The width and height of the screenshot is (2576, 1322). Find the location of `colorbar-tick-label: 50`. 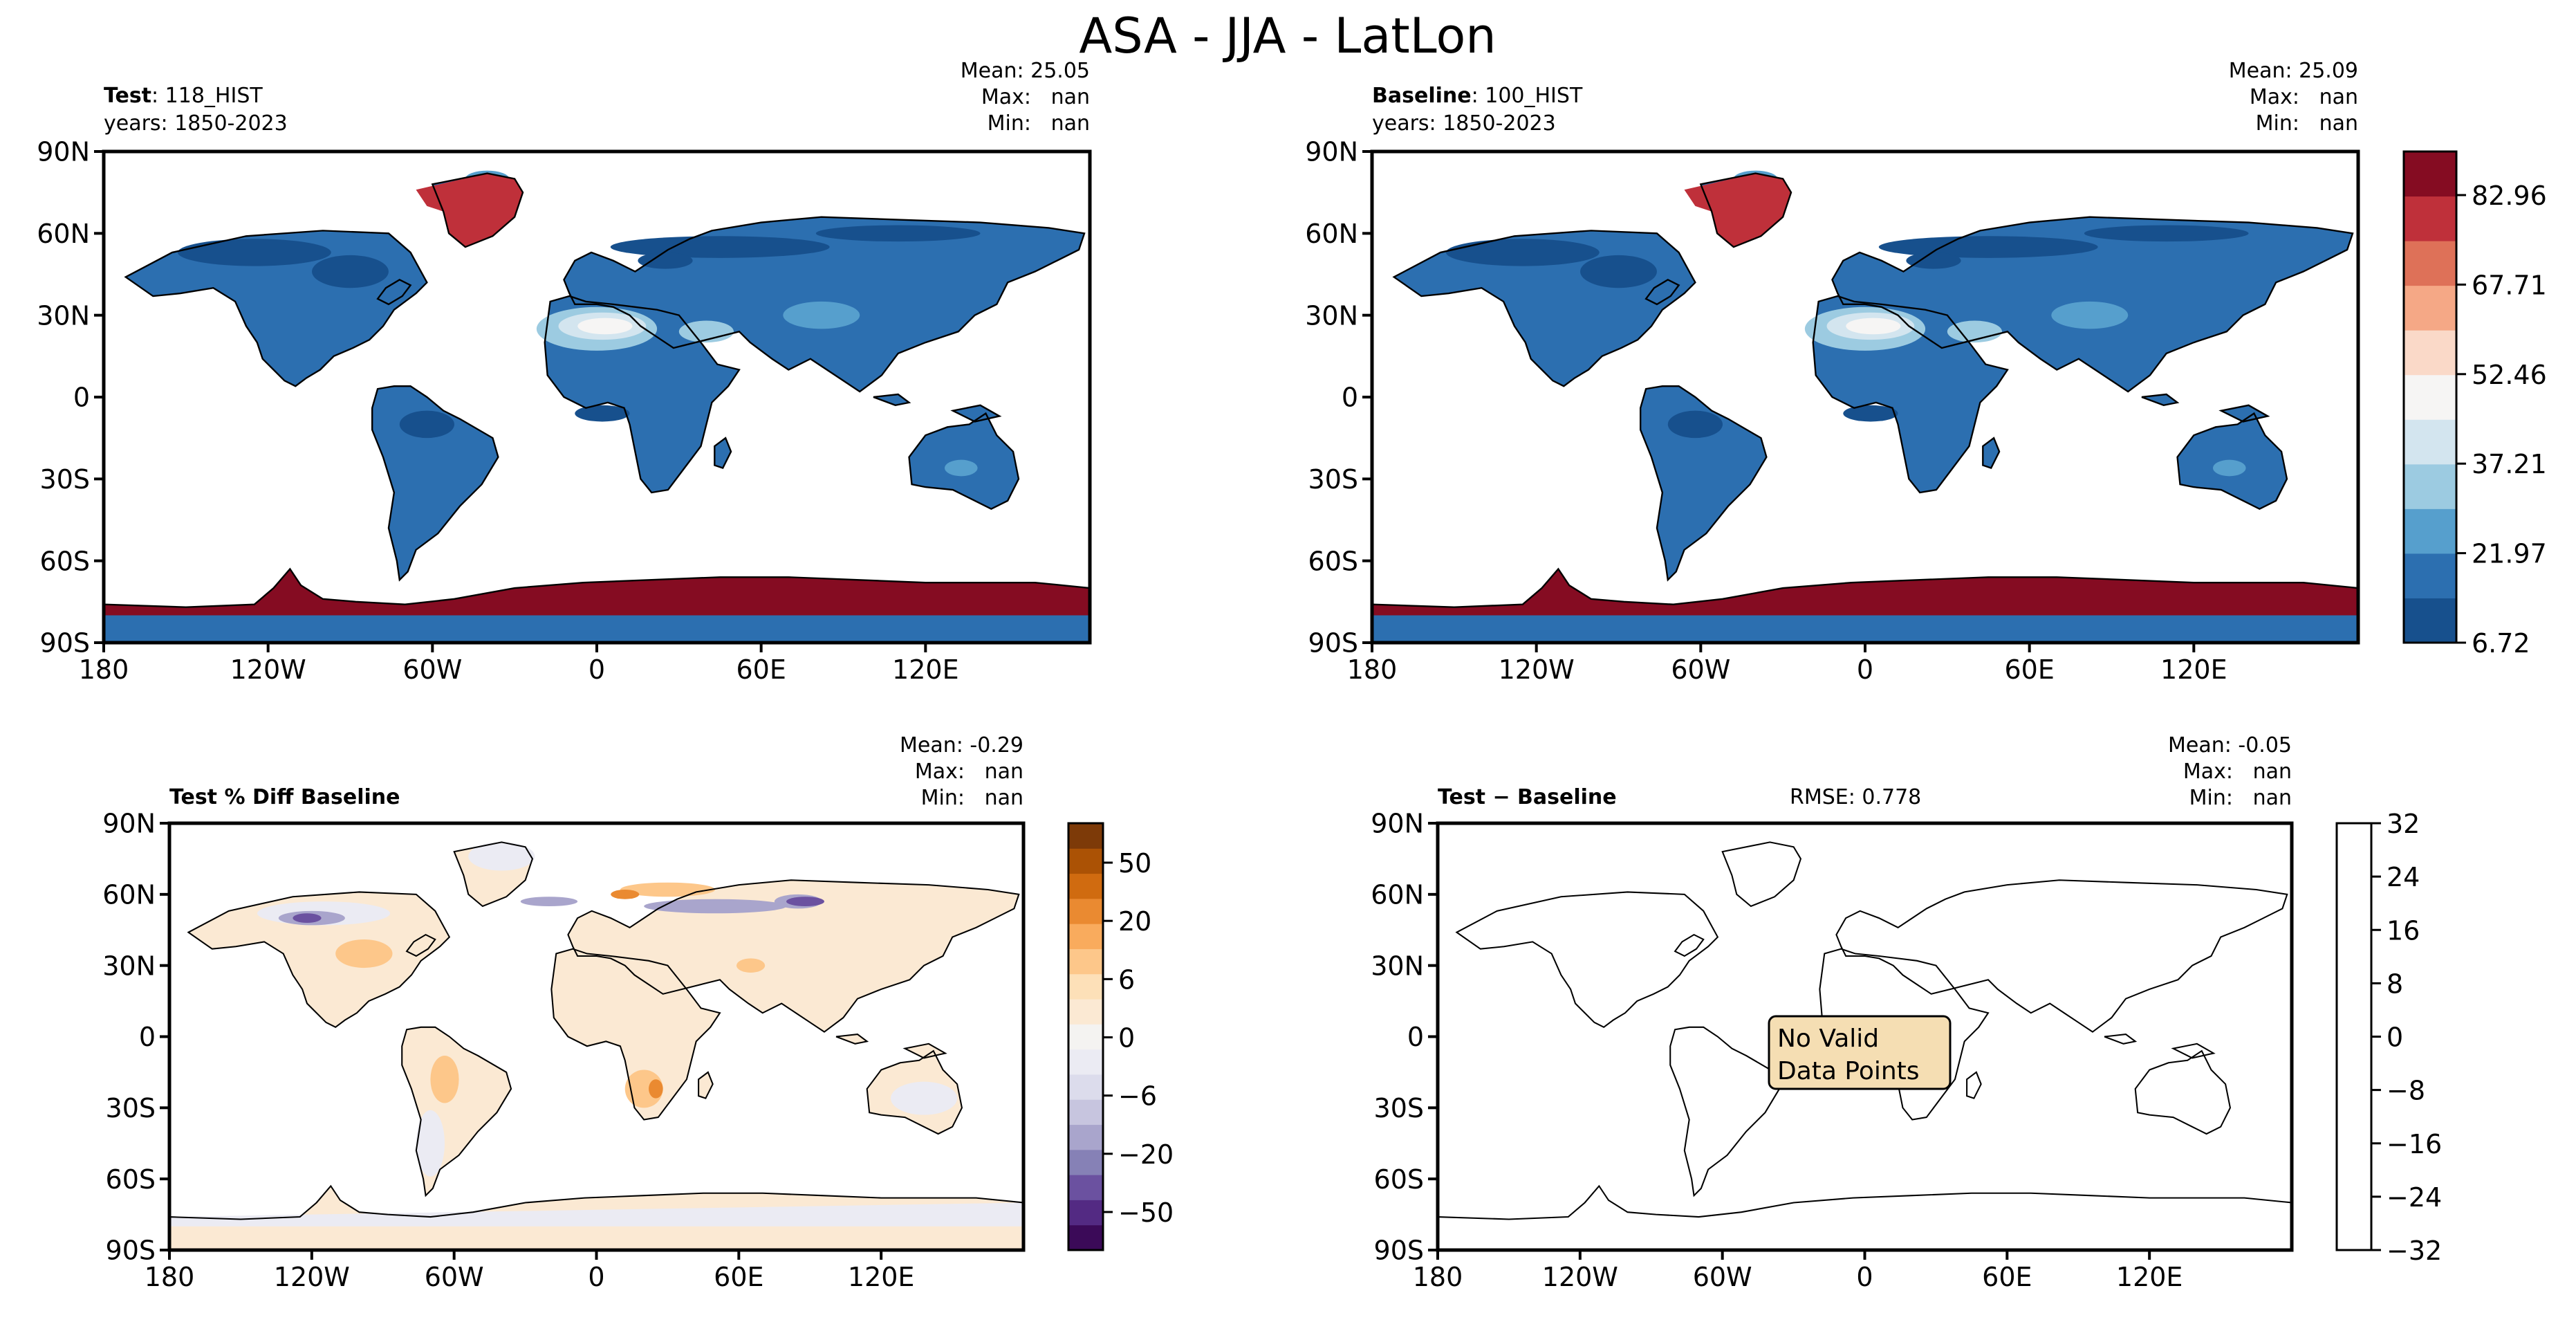

colorbar-tick-label: 50 is located at coordinates (1134, 863).